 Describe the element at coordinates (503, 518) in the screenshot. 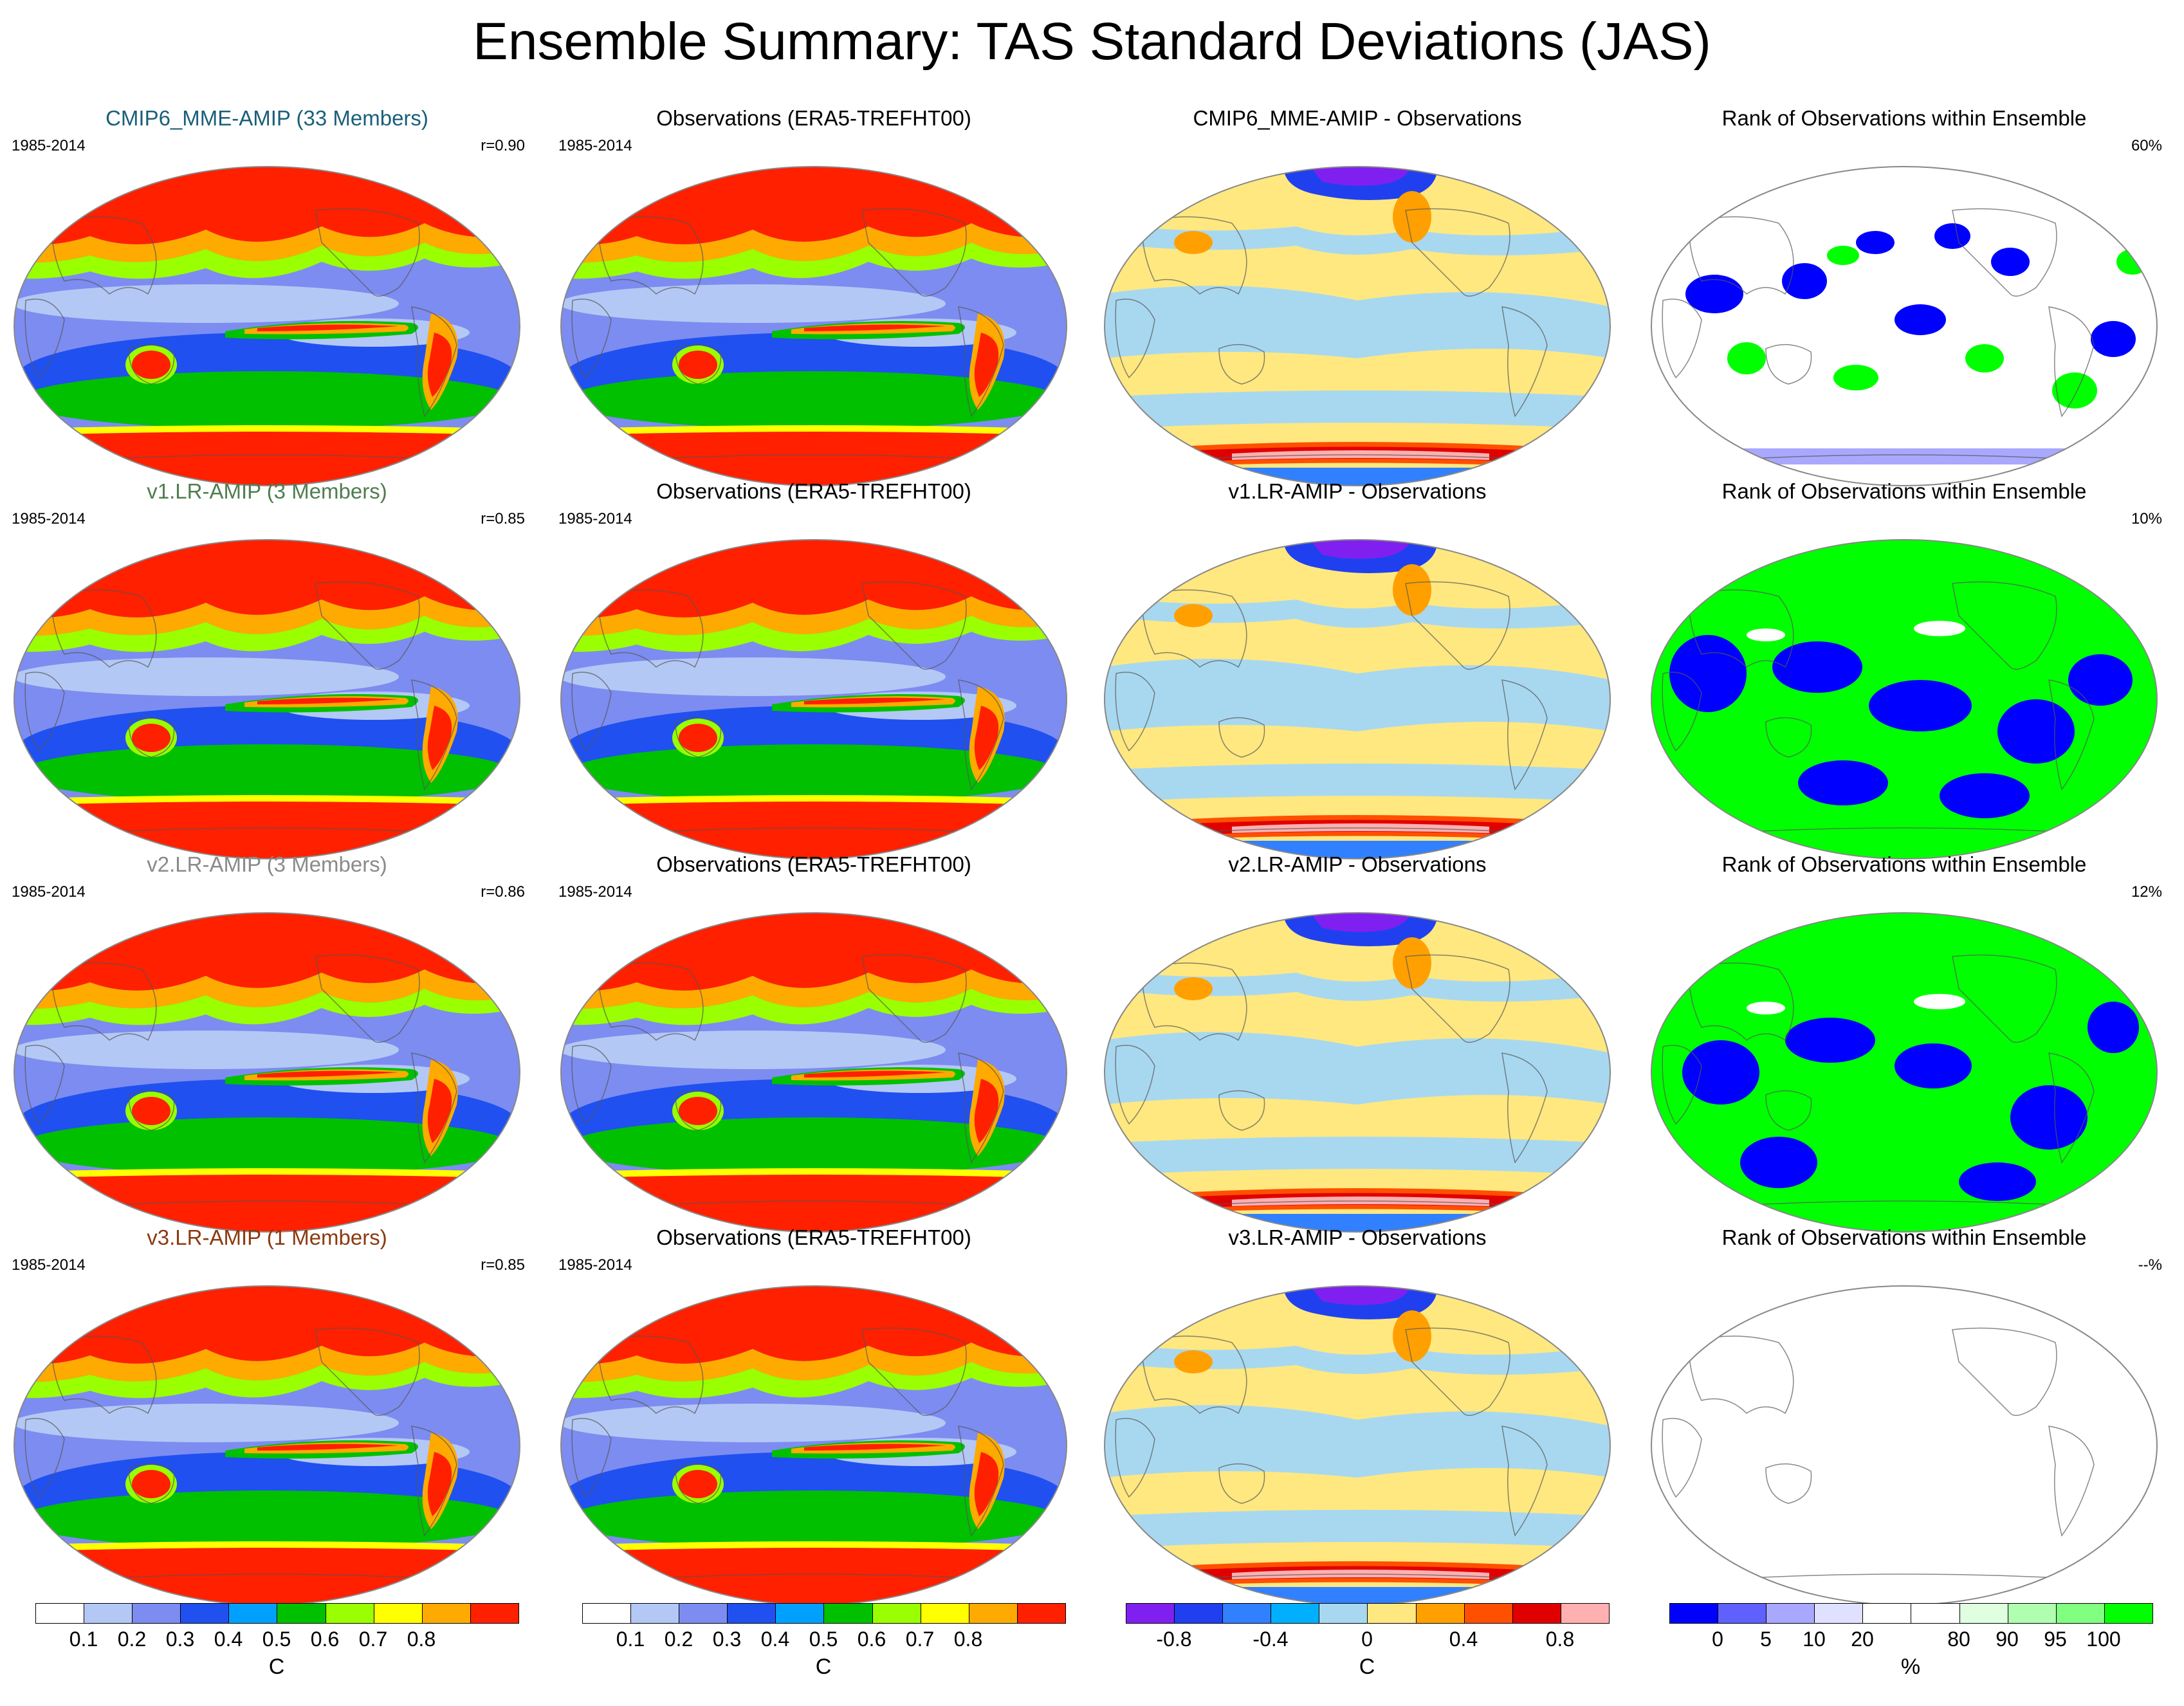

I see `correlation-label: r=0.85` at that location.